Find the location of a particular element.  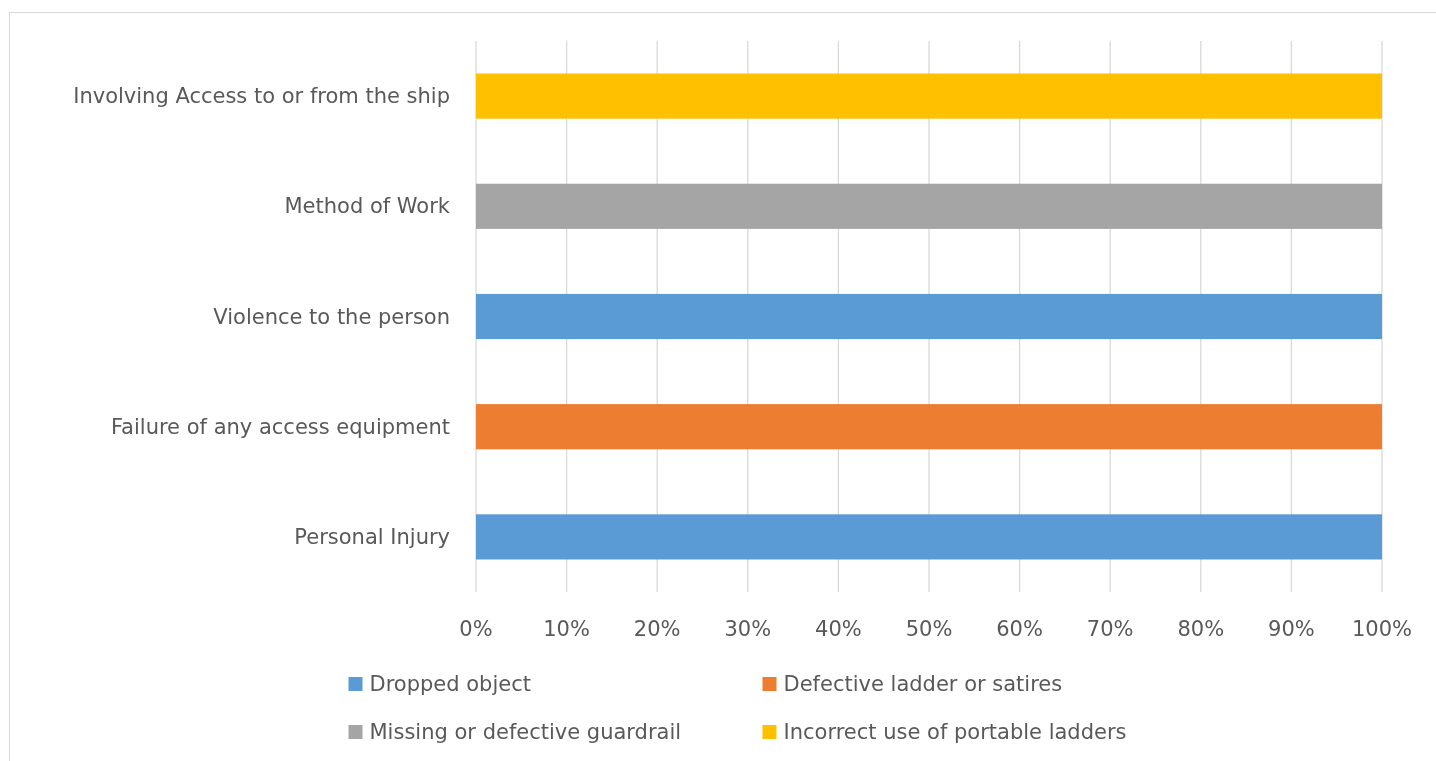

x-tick-label: 0% is located at coordinates (476, 629).